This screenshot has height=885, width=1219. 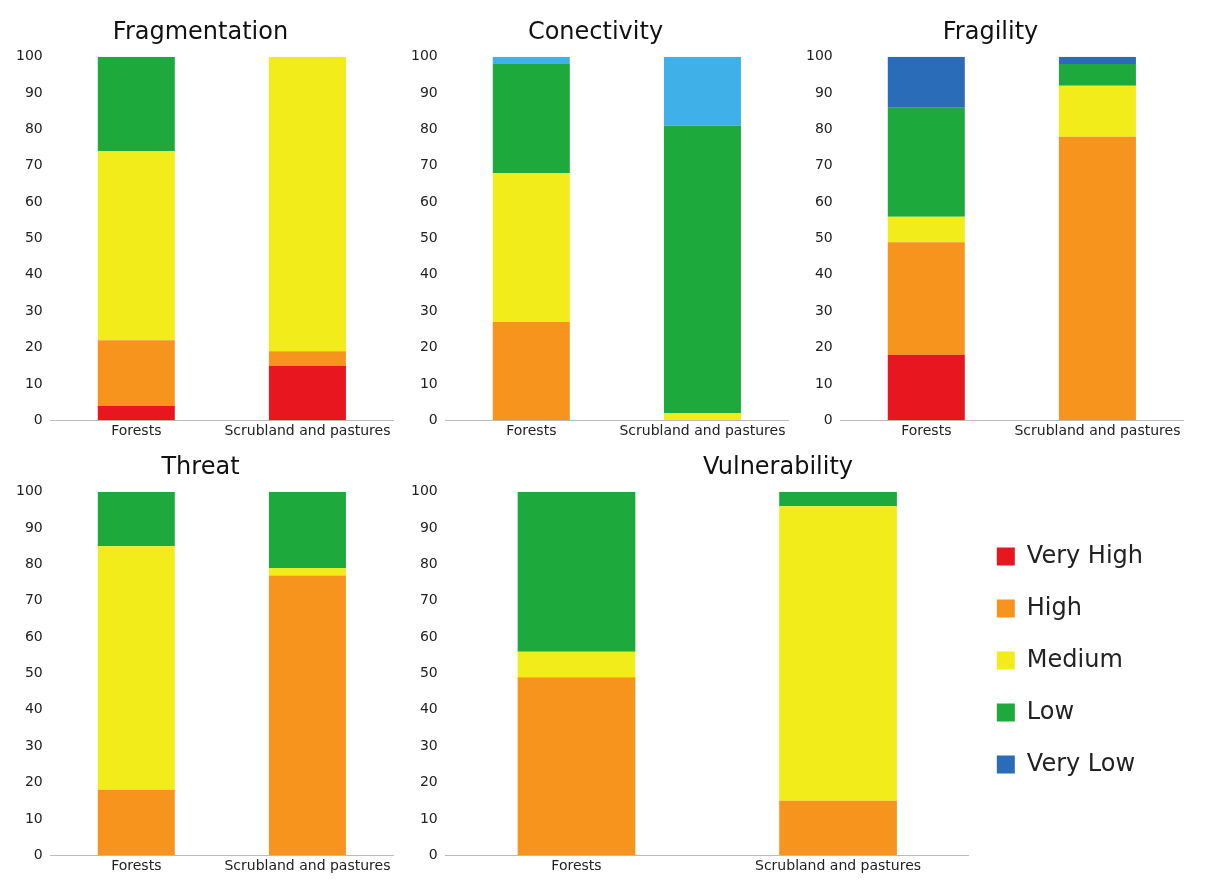 What do you see at coordinates (1074, 658) in the screenshot?
I see `legend-label: Medium` at bounding box center [1074, 658].